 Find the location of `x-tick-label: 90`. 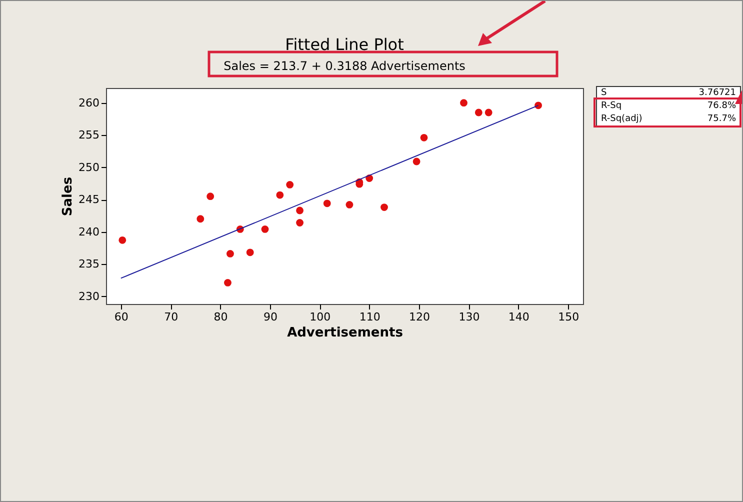

x-tick-label: 90 is located at coordinates (270, 317).